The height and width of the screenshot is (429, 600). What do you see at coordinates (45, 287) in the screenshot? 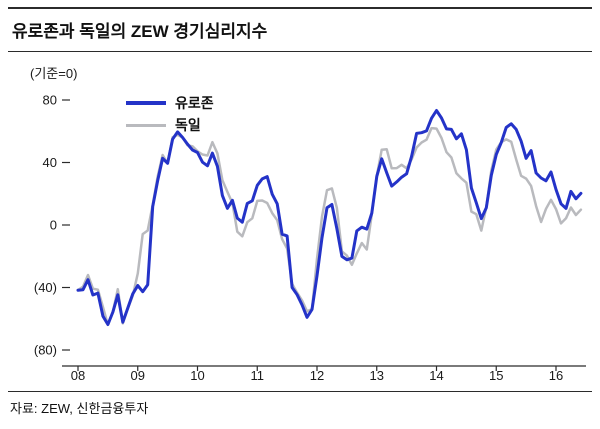
I see `svg-text: (40)` at bounding box center [45, 287].